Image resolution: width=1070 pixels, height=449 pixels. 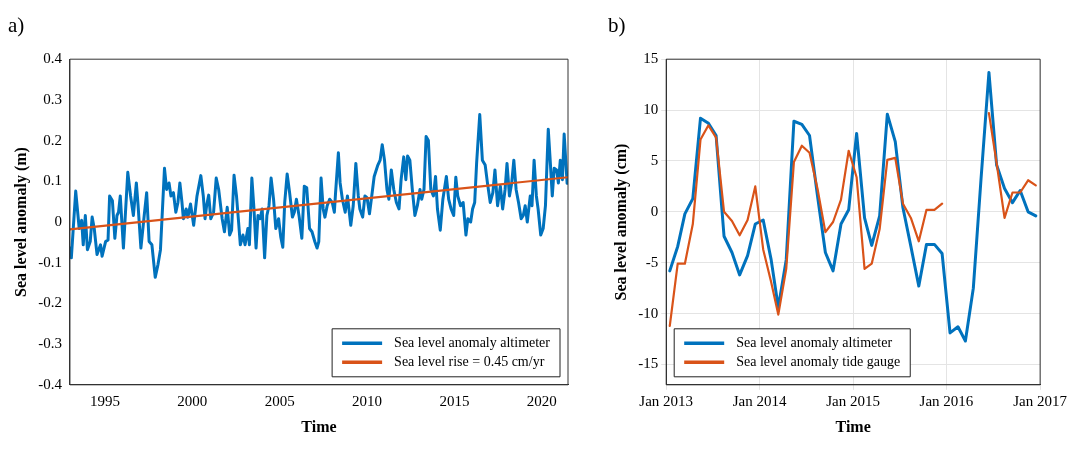 I want to click on y-axis-title: Sea level anomaly (cm), so click(x=620, y=222).